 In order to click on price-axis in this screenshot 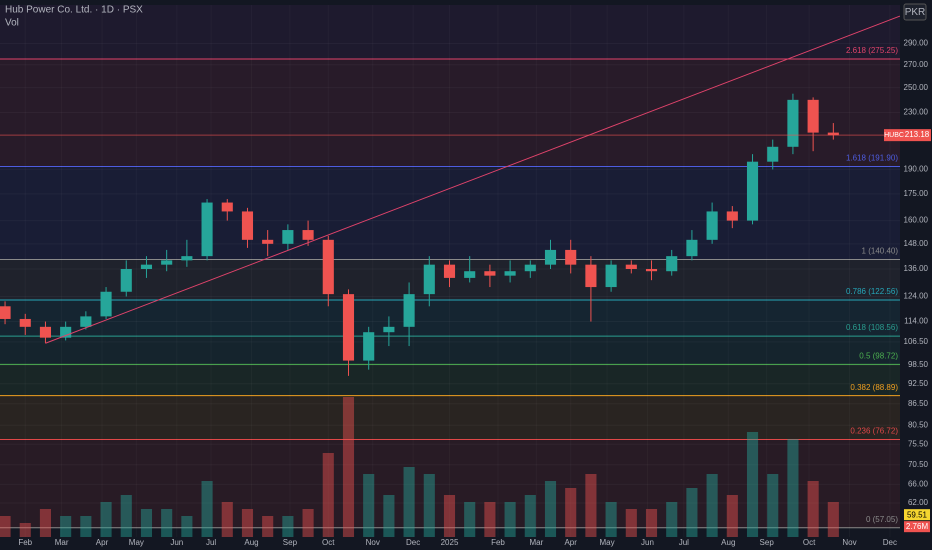, I will do `click(916, 275)`.